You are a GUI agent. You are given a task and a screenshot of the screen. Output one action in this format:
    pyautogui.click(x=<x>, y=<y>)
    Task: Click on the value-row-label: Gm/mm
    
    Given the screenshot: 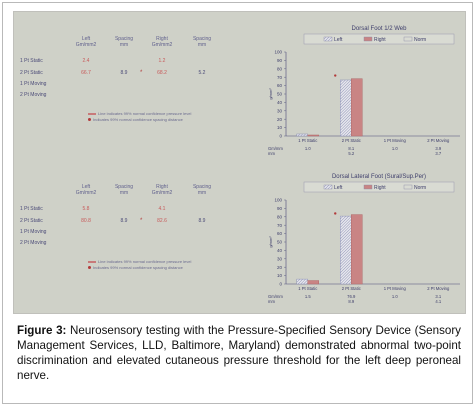 What is the action you would take?
    pyautogui.click(x=275, y=148)
    